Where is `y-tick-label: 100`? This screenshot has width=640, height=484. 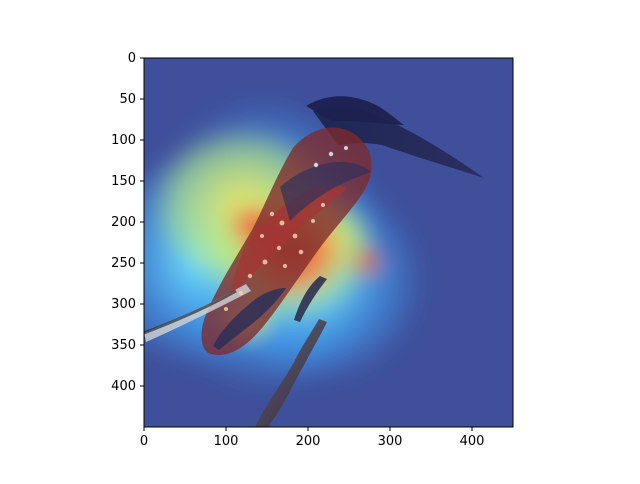 y-tick-label: 100 is located at coordinates (123, 140).